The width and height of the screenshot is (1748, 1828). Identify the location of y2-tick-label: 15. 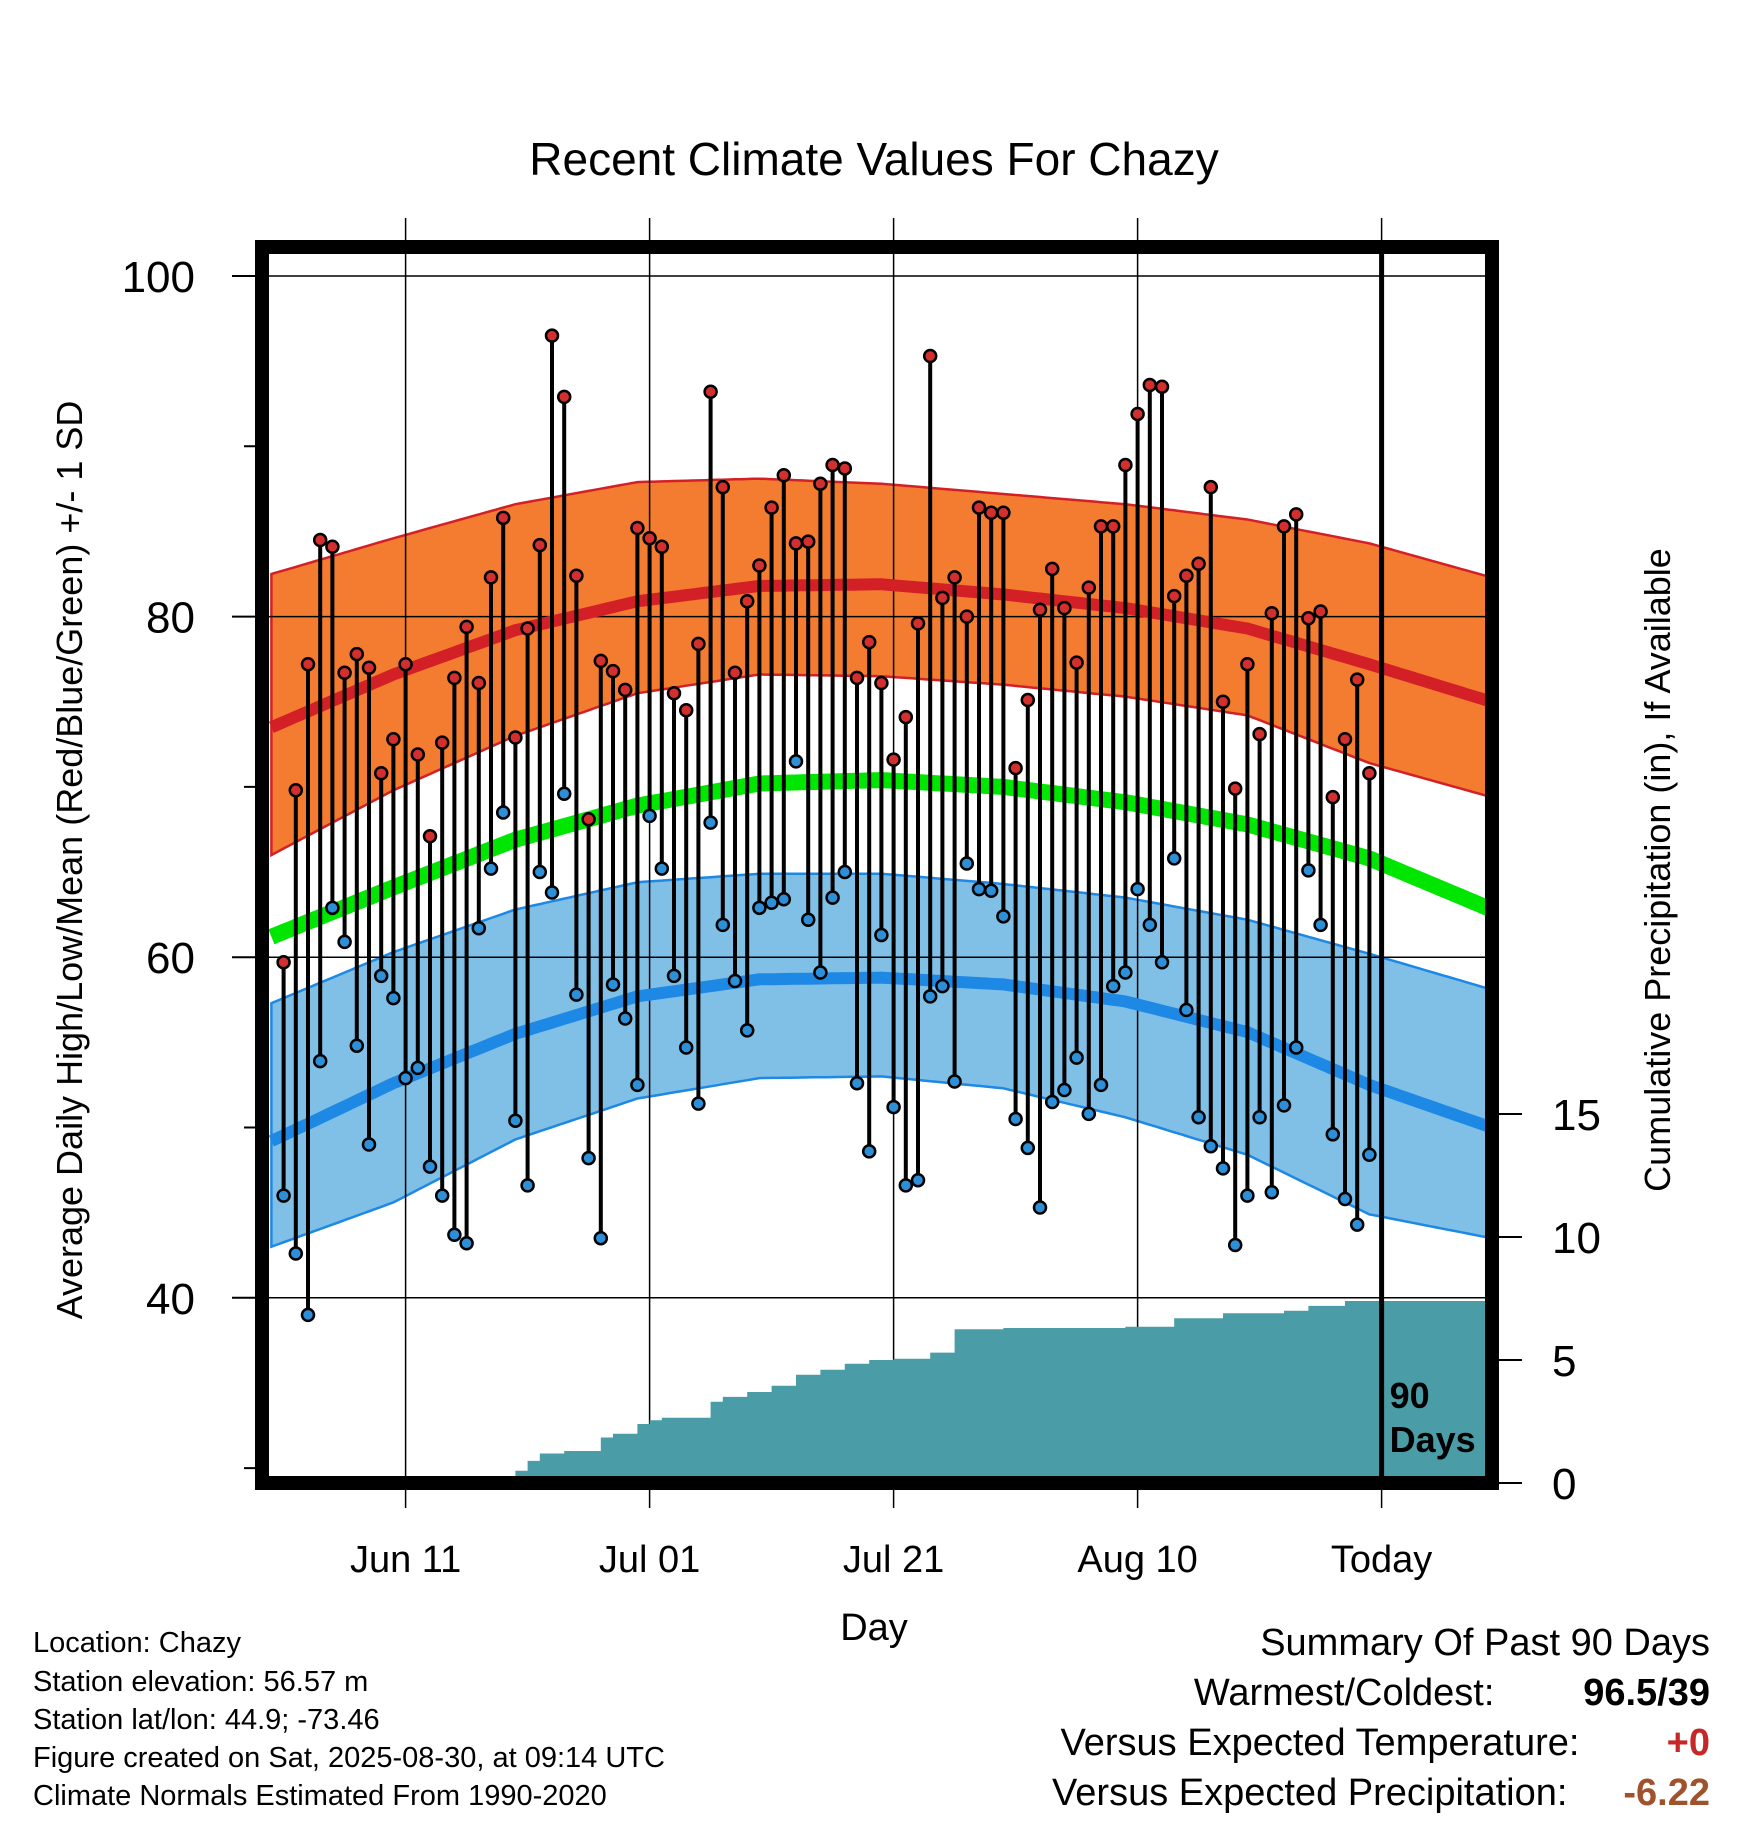
(1576, 1115).